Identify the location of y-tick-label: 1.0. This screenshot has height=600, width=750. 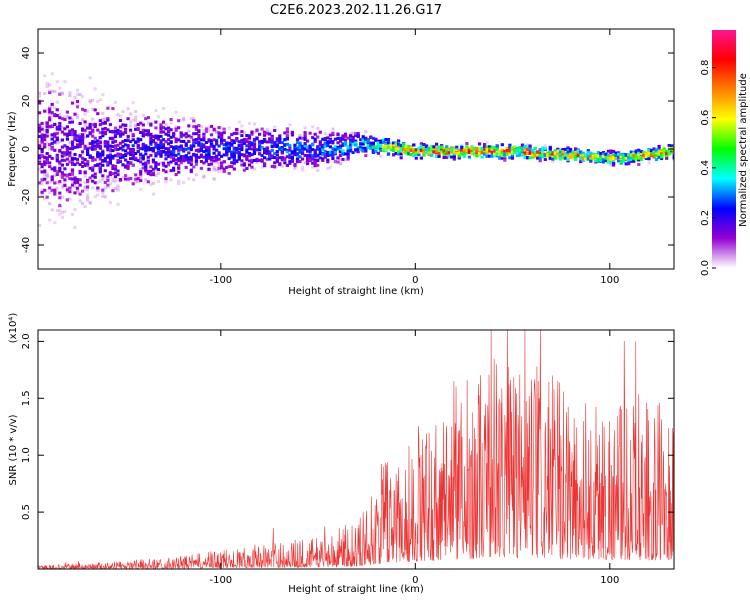
(26, 455).